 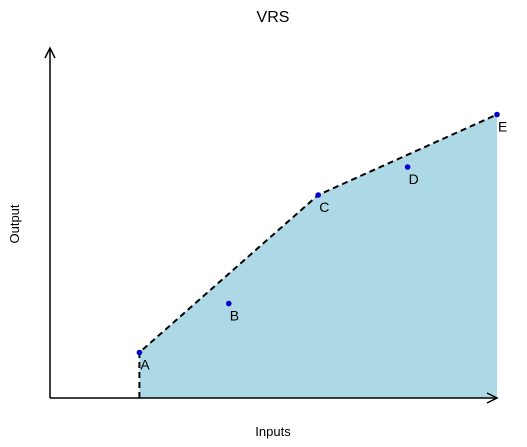 I want to click on chart-title: VRS, so click(x=273, y=17).